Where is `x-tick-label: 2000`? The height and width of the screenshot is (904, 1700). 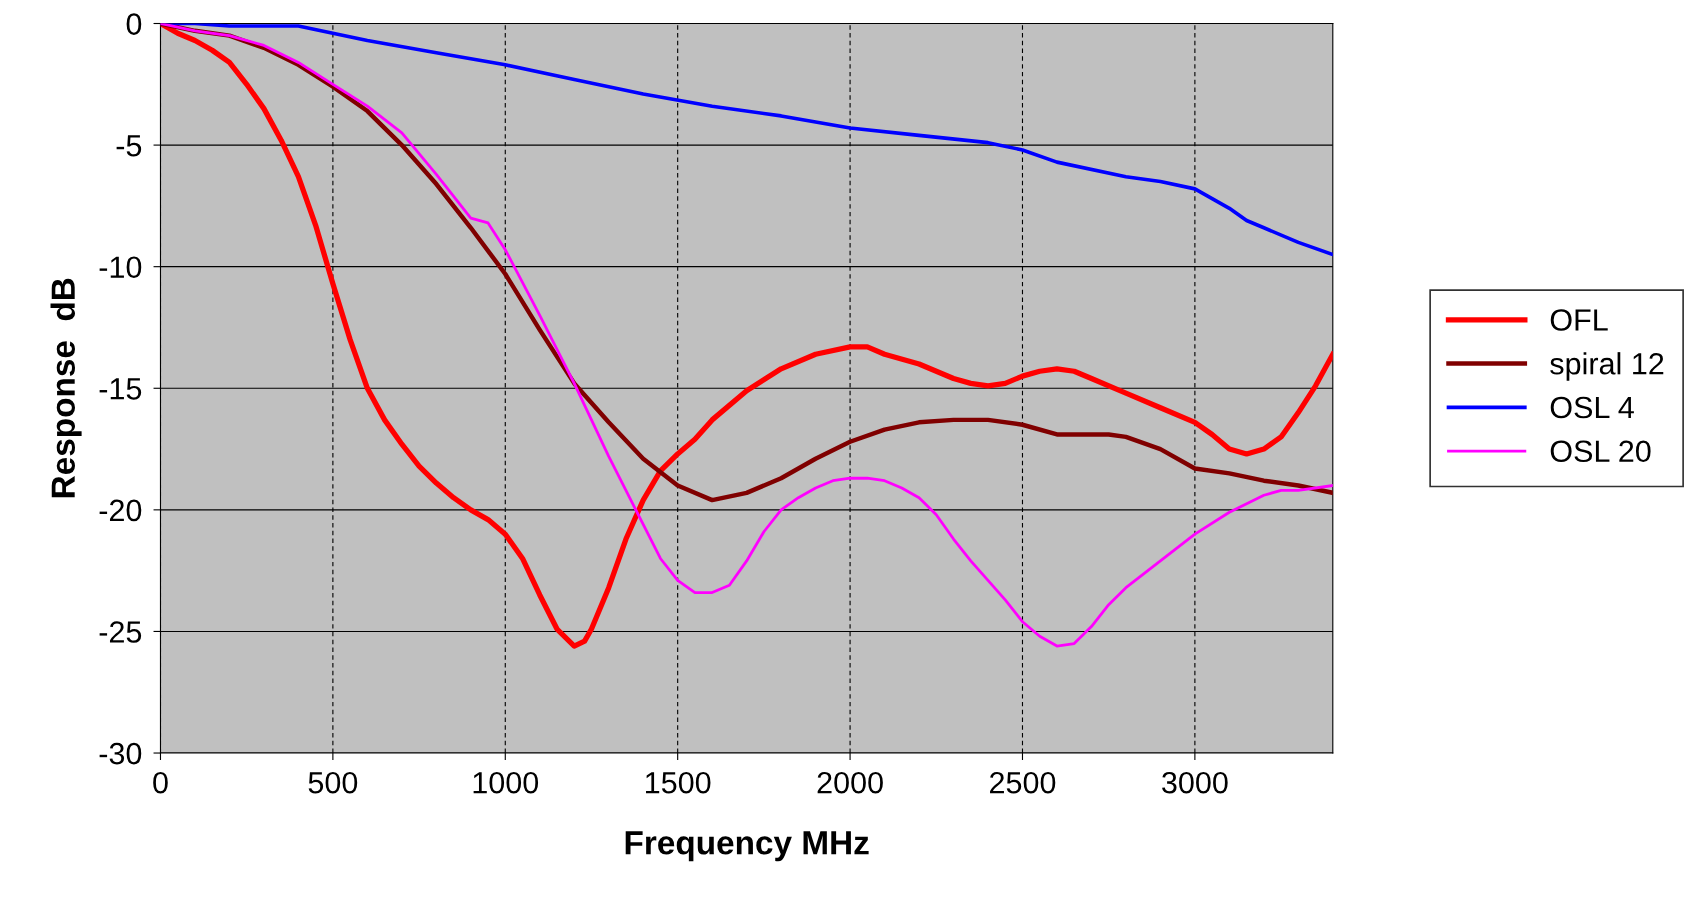
x-tick-label: 2000 is located at coordinates (850, 782).